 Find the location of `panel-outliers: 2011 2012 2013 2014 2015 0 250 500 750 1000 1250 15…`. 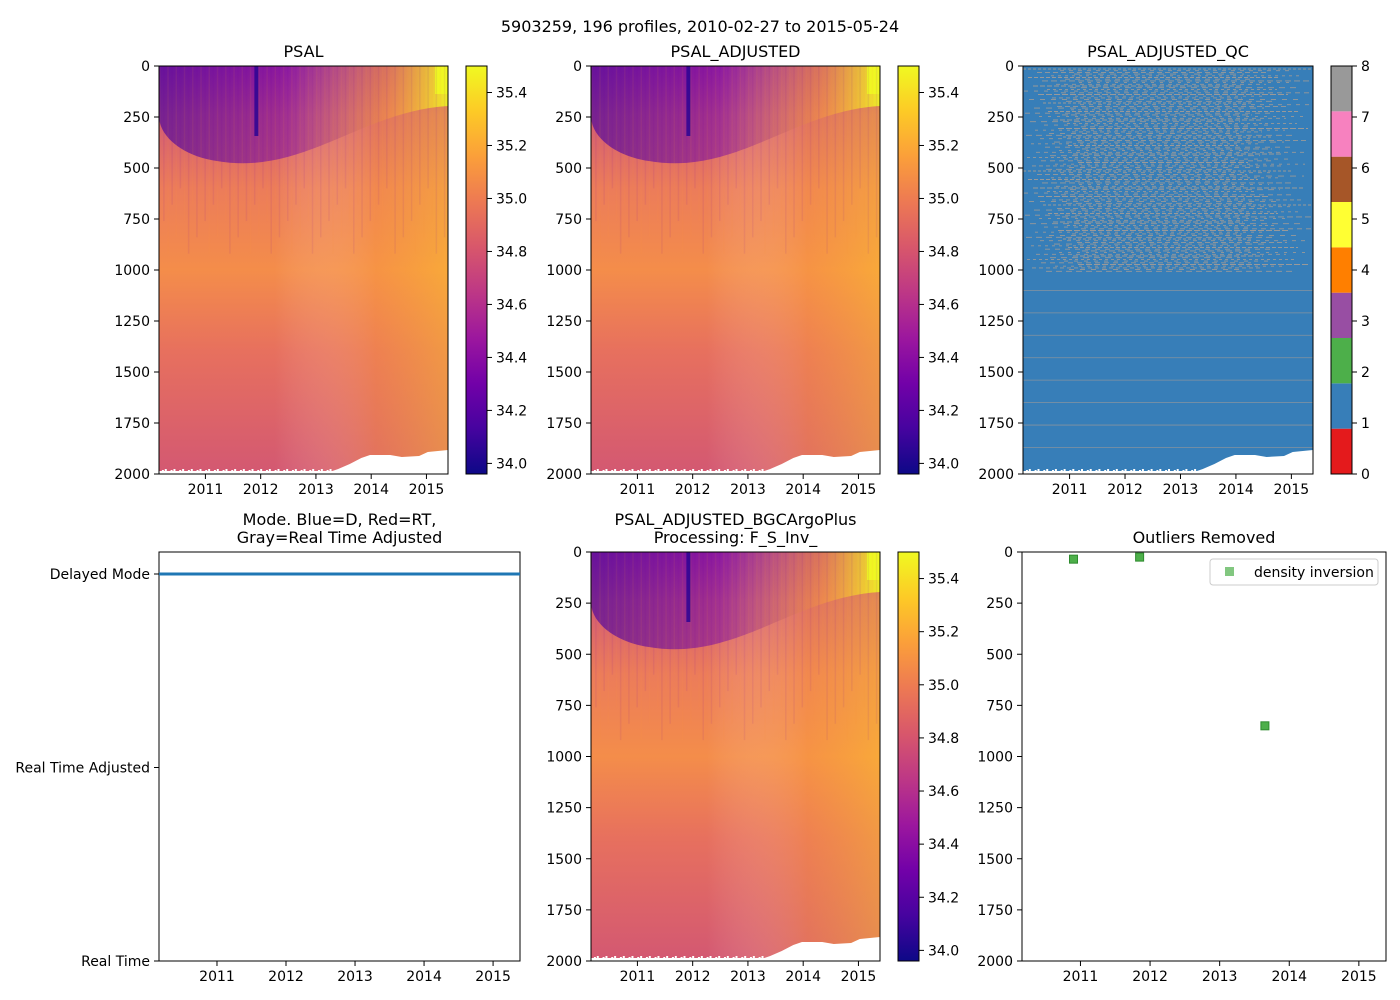

panel-outliers: 2011 2012 2013 2014 2015 0 250 500 750 1000 1250 15… is located at coordinates (1182, 756).